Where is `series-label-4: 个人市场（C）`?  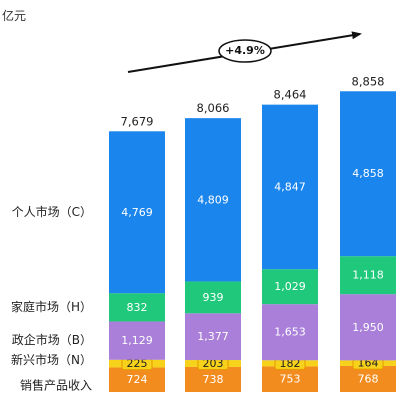 series-label-4: 个人市场（C） is located at coordinates (52, 211).